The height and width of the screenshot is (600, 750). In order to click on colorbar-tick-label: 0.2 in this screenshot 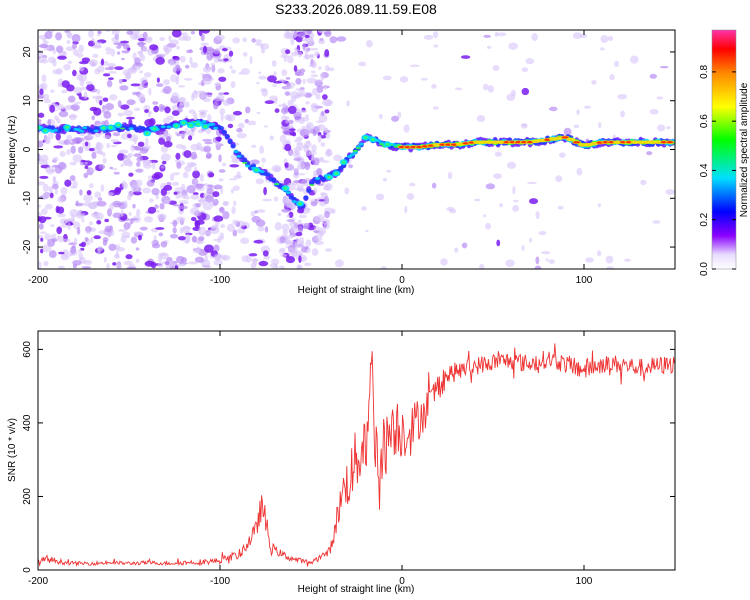, I will do `click(704, 219)`.